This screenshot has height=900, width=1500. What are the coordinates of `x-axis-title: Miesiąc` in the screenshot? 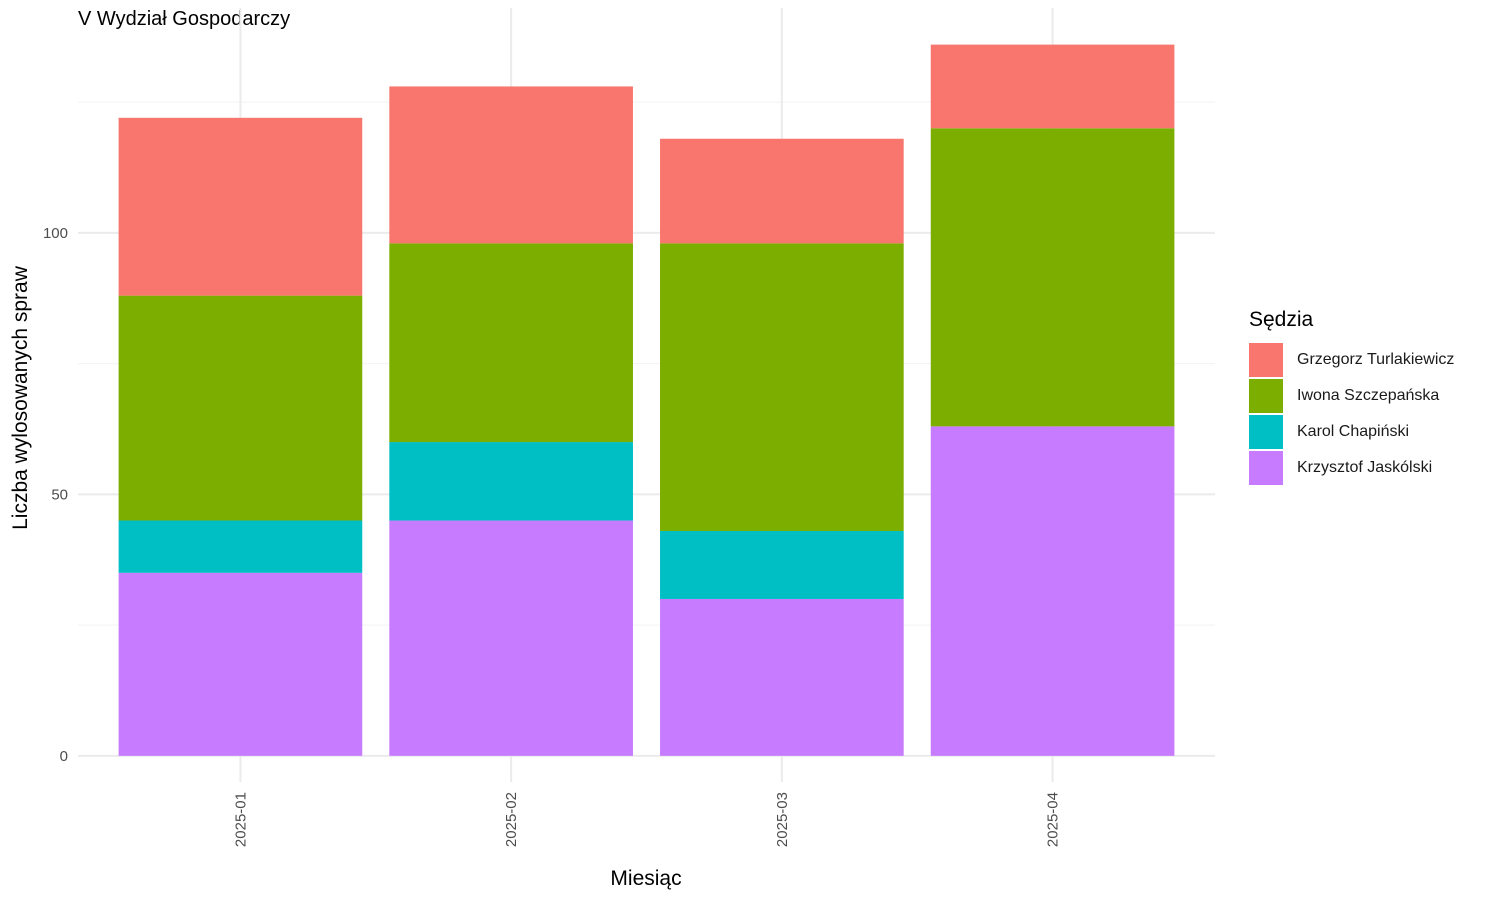 It's located at (645, 878).